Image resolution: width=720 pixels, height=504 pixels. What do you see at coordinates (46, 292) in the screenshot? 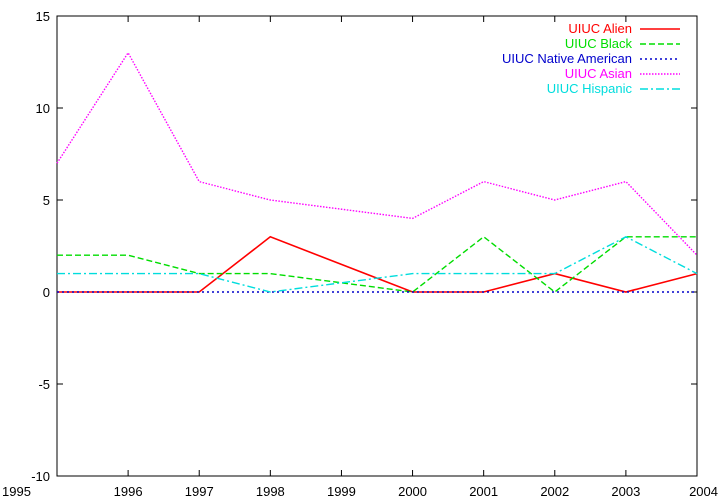
I see `y-tick-label: 0` at bounding box center [46, 292].